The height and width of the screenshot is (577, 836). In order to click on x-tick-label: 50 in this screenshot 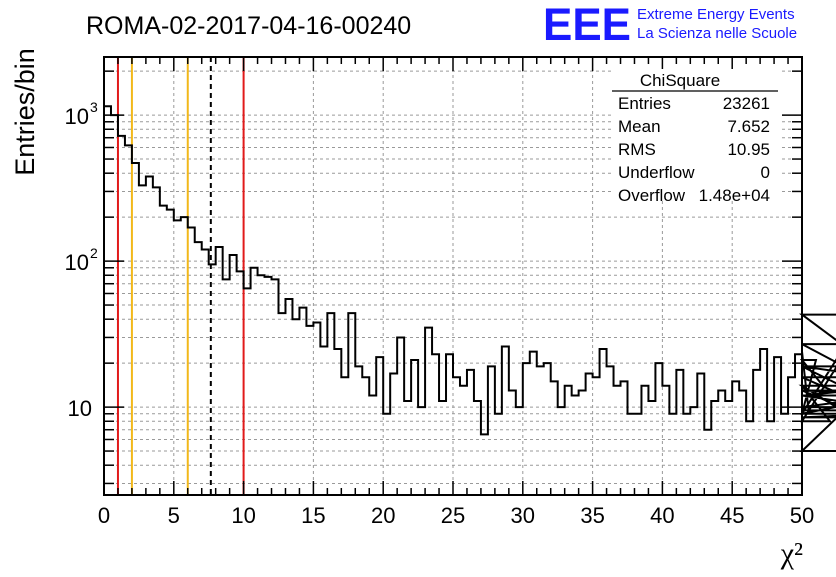, I will do `click(802, 515)`.